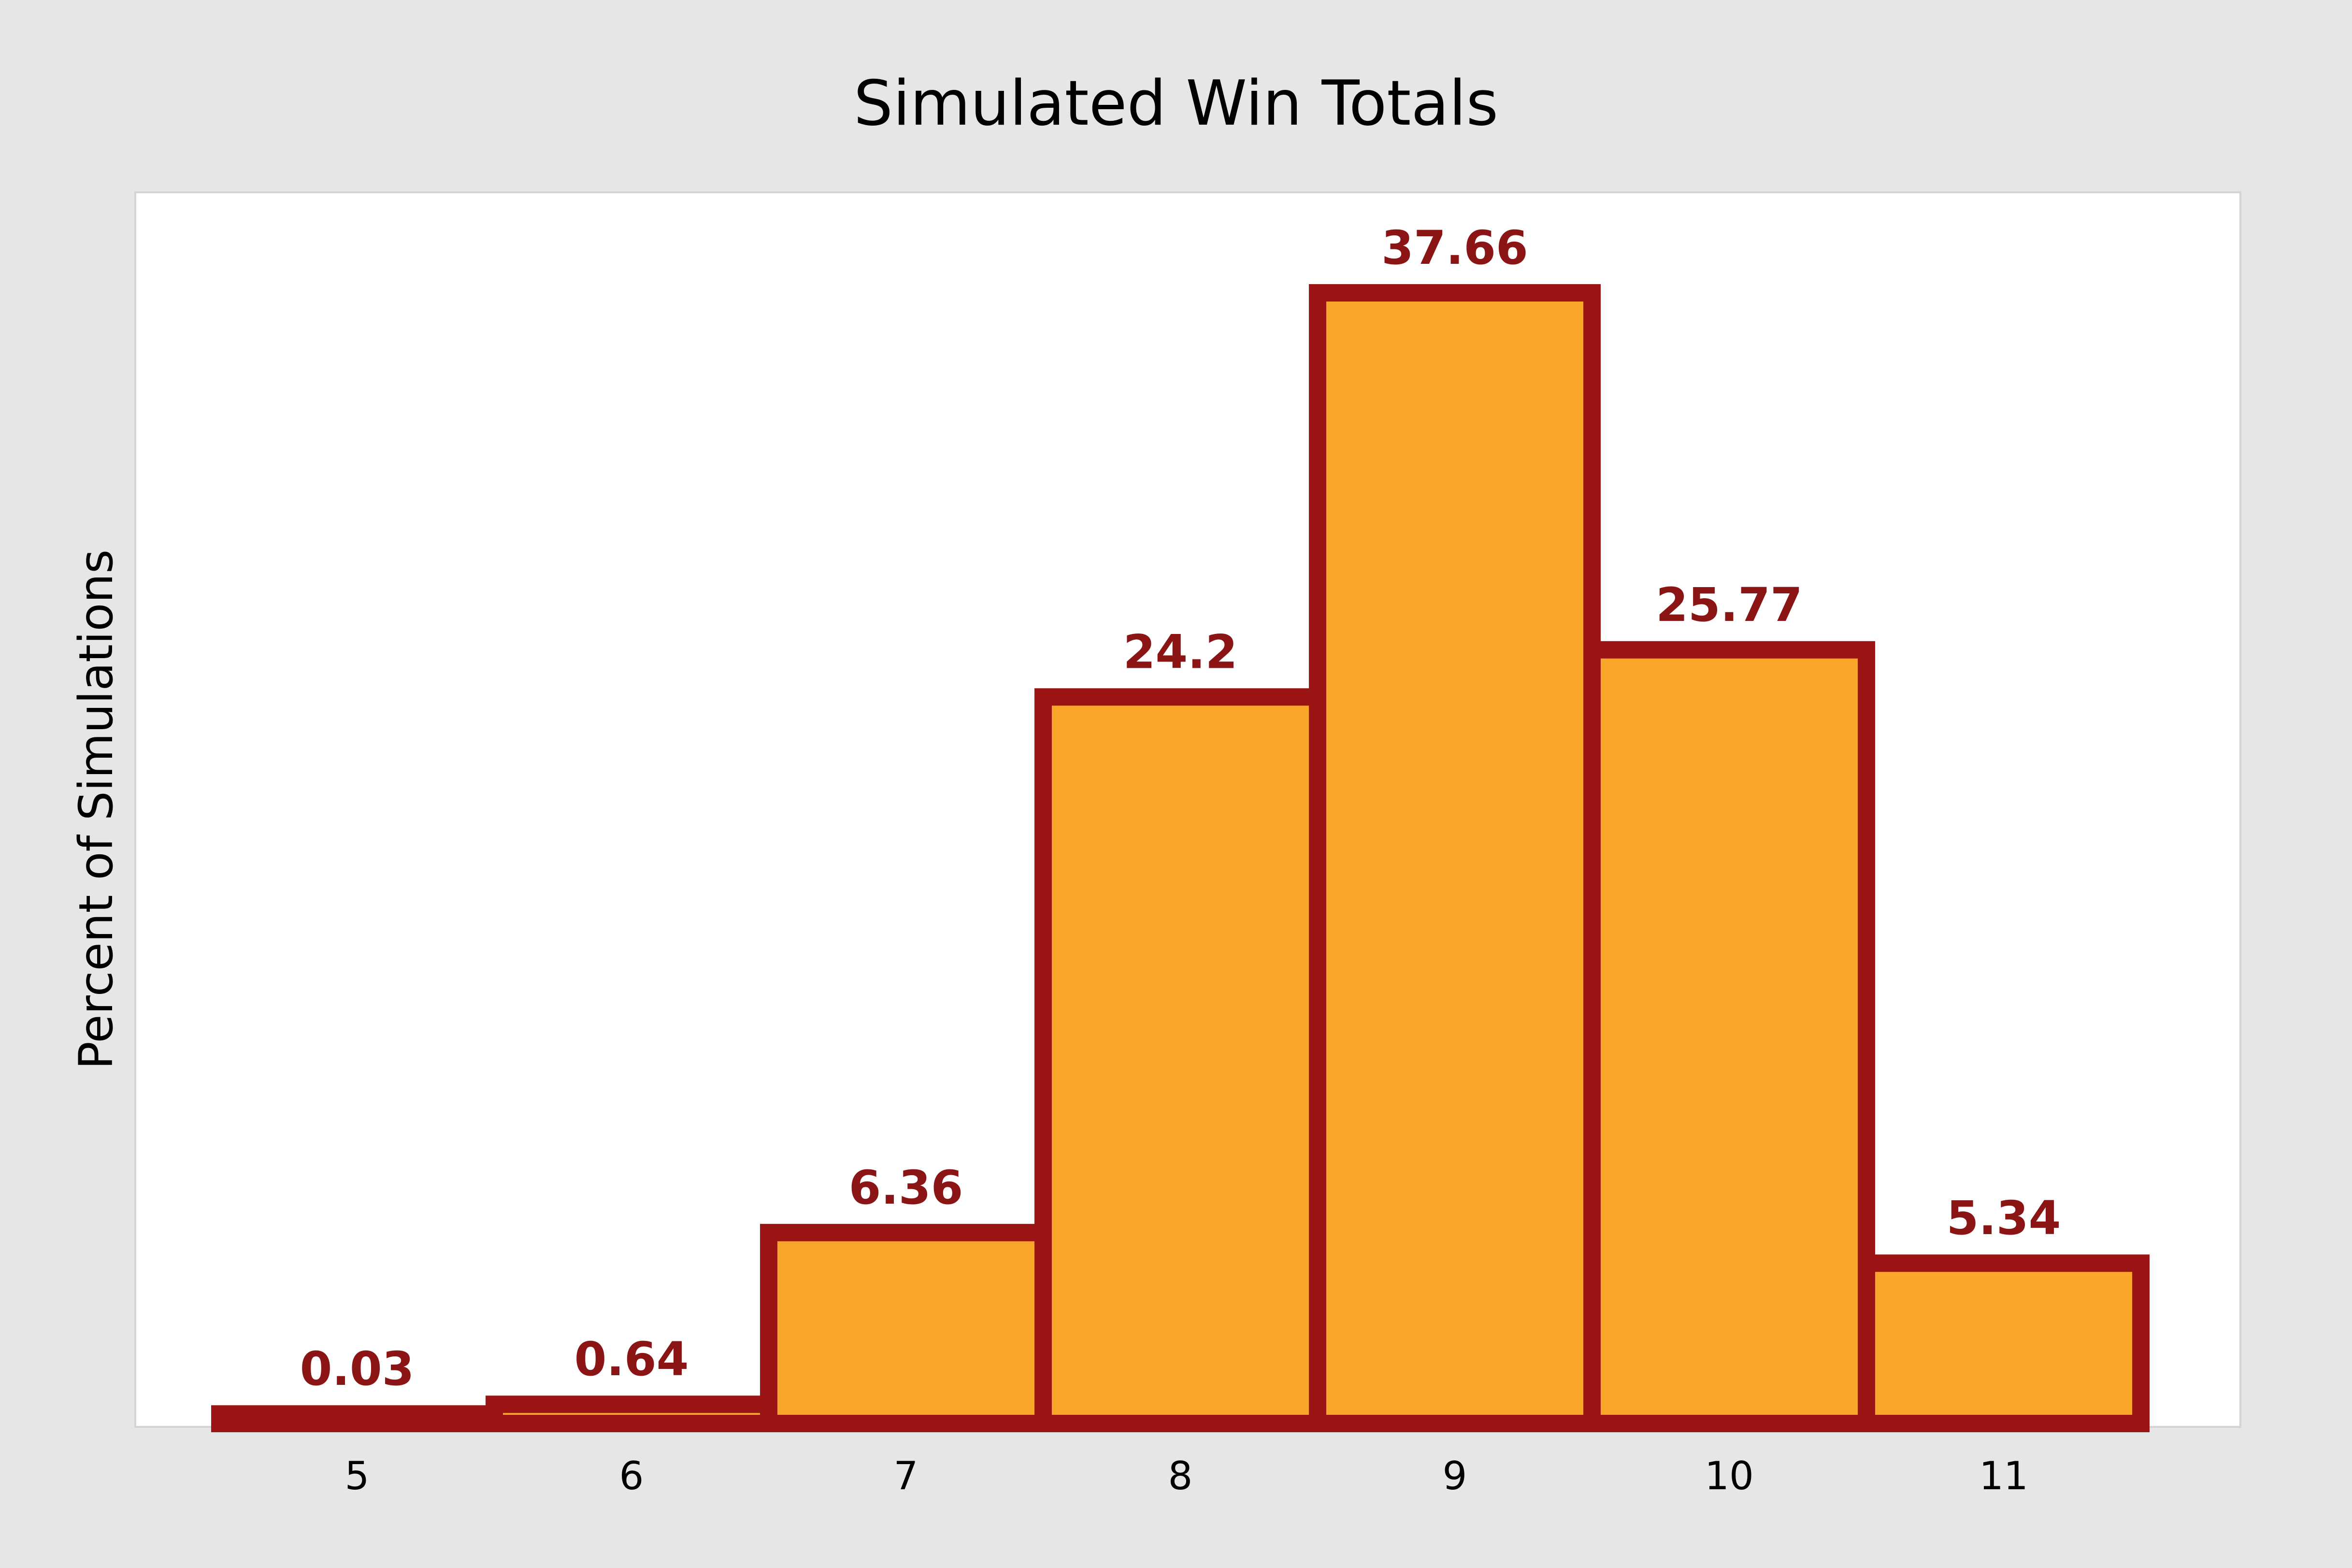 This screenshot has height=1568, width=2352. Describe the element at coordinates (906, 1188) in the screenshot. I see `data-label-7: 6.36` at that location.